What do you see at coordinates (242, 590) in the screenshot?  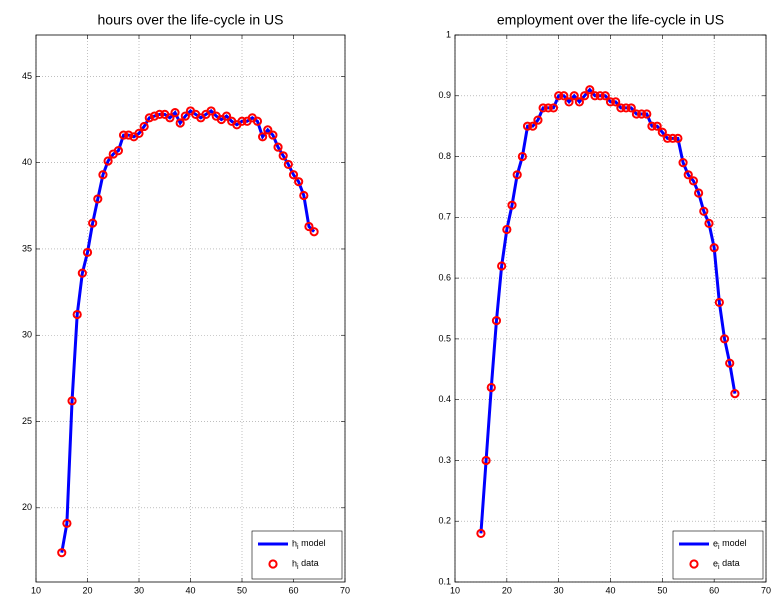 I see `x-tick-label: 50` at bounding box center [242, 590].